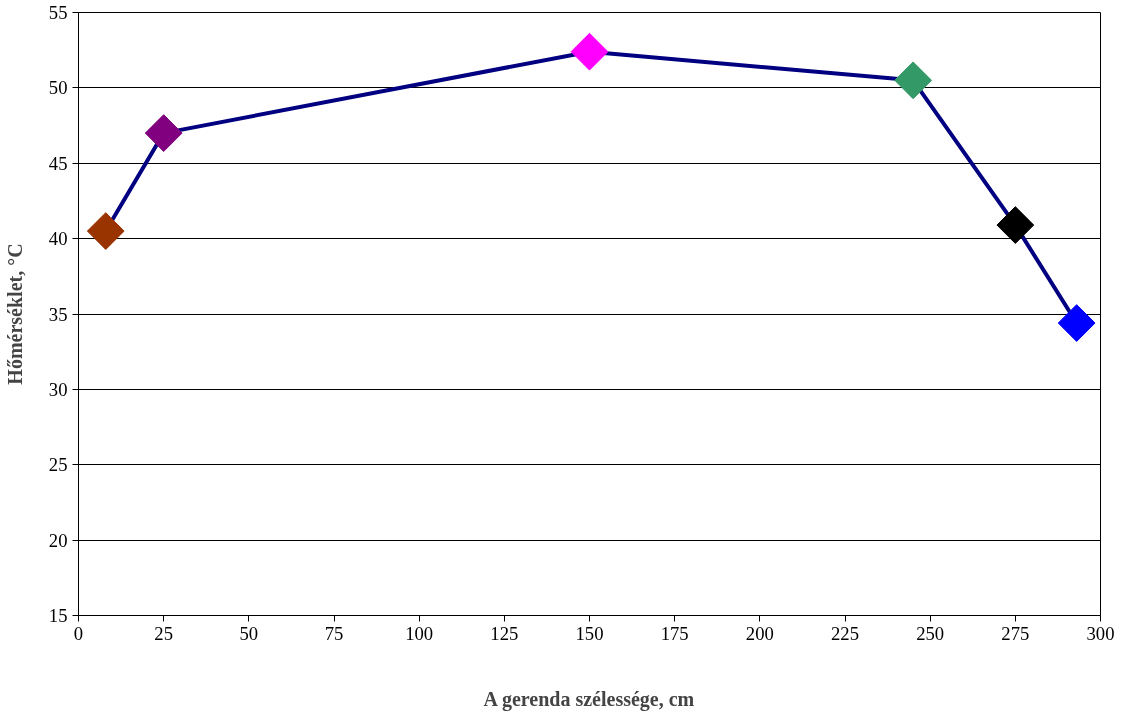 The height and width of the screenshot is (717, 1127). What do you see at coordinates (58, 239) in the screenshot?
I see `y-tick-label: 40` at bounding box center [58, 239].